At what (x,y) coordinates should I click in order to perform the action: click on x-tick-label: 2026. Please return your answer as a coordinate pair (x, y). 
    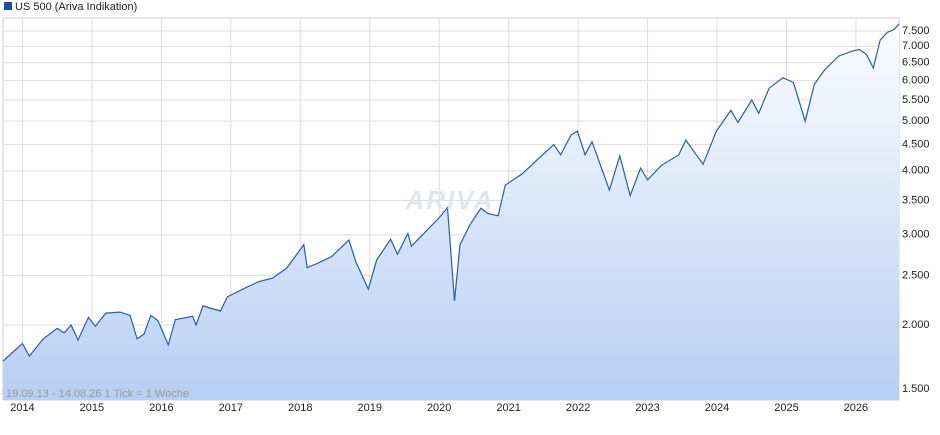
    Looking at the image, I should click on (856, 408).